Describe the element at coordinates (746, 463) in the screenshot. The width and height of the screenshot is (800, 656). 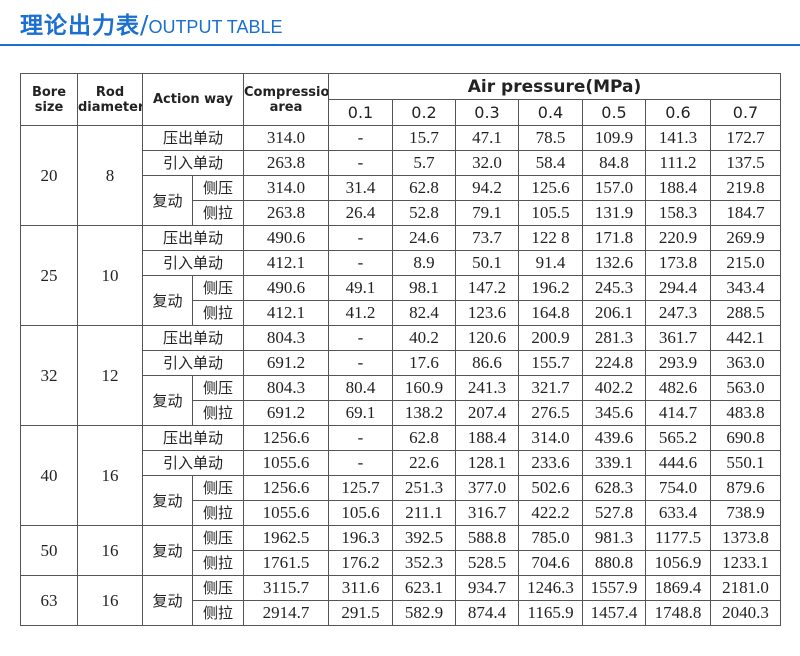
I see `force-value: 550.1` at that location.